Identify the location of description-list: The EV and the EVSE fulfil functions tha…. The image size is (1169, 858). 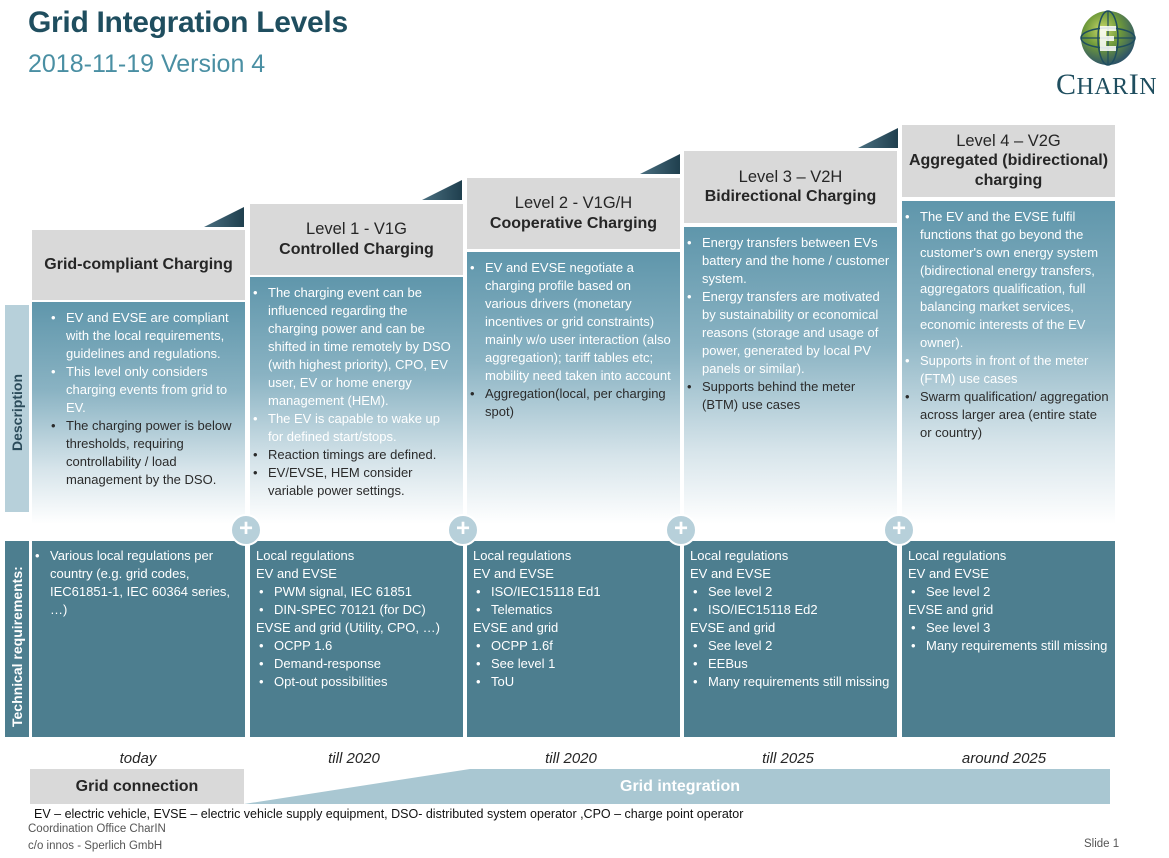
(1005, 325).